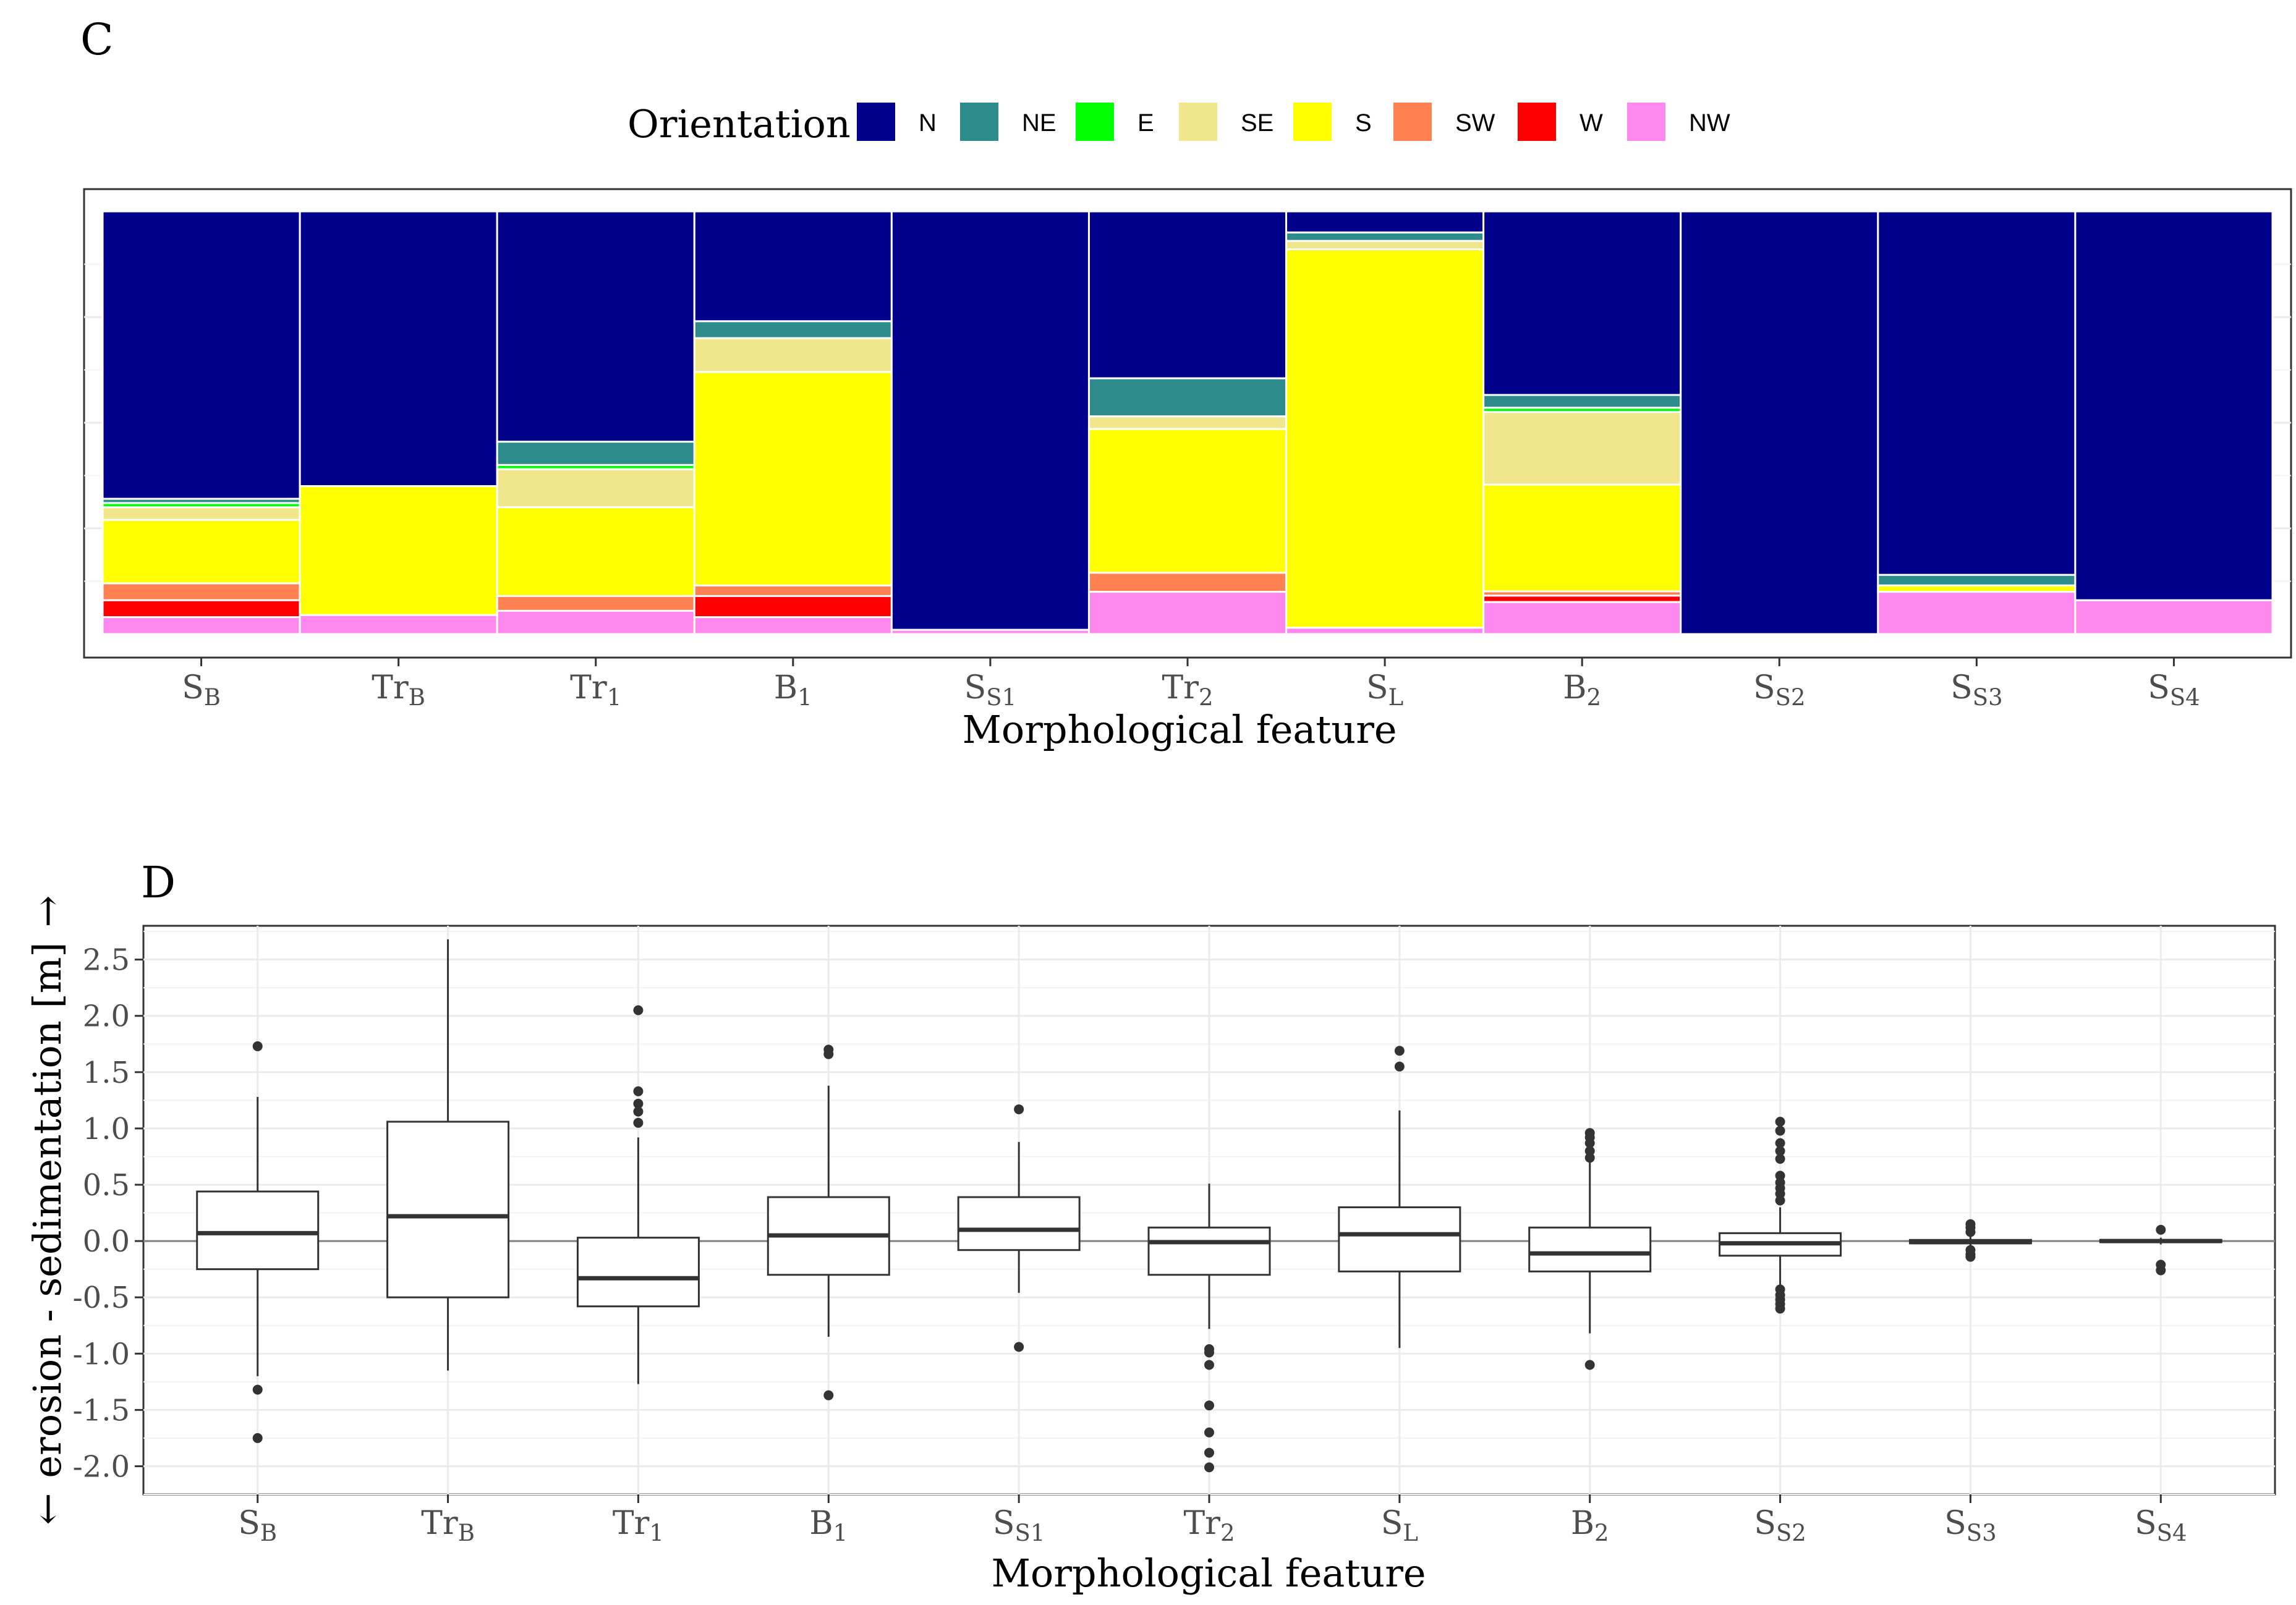  I want to click on d-y-tick-label: 1.0, so click(106, 1129).